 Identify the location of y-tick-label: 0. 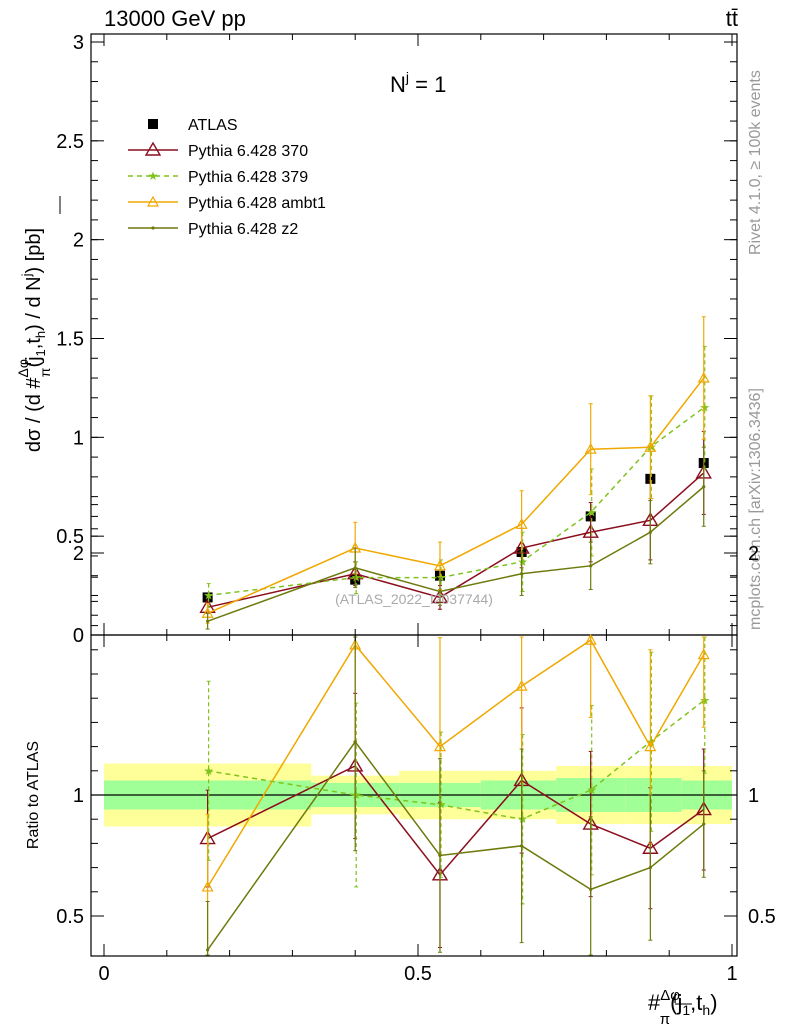
(78, 636).